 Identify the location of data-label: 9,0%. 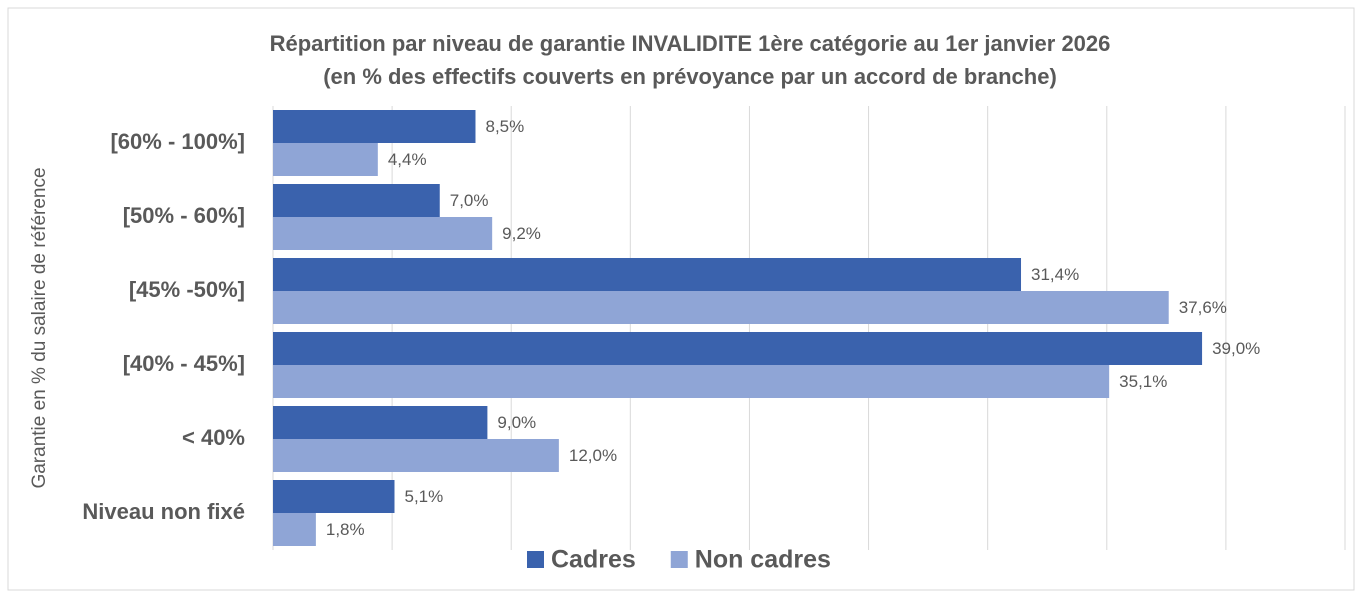
(516, 422).